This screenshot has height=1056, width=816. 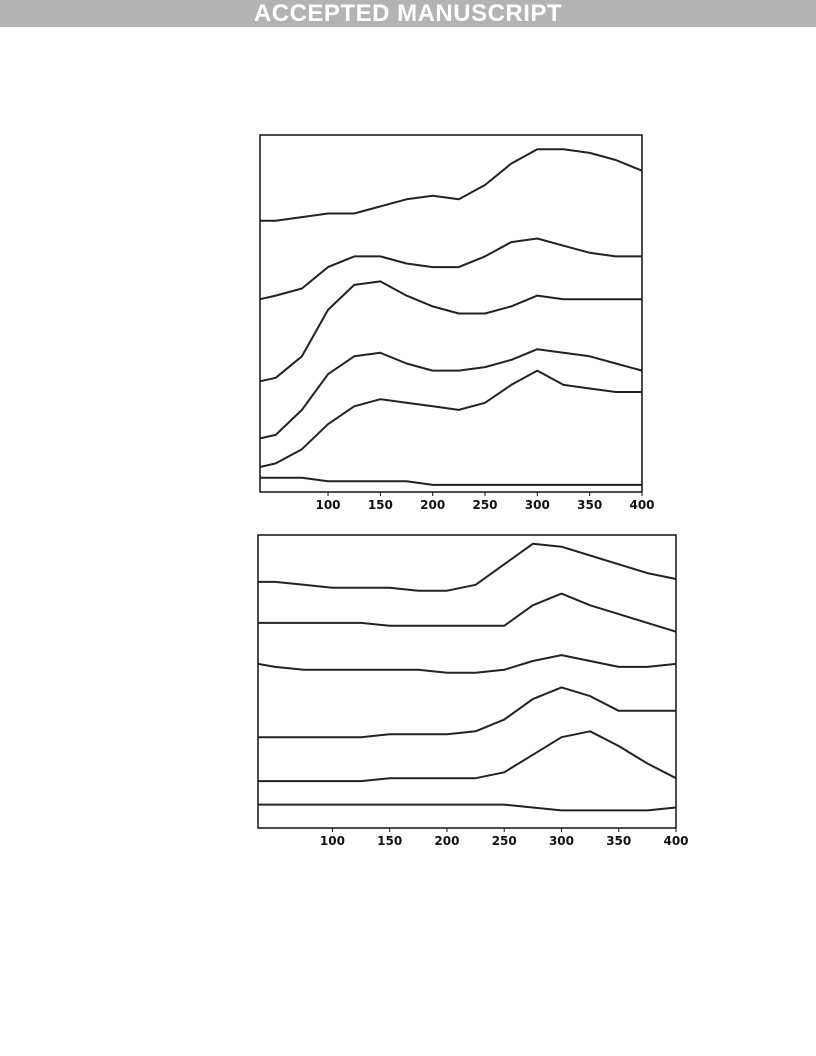 I want to click on manuscript-banner: ACCEPTED MANUSCRIPT, so click(x=408, y=13).